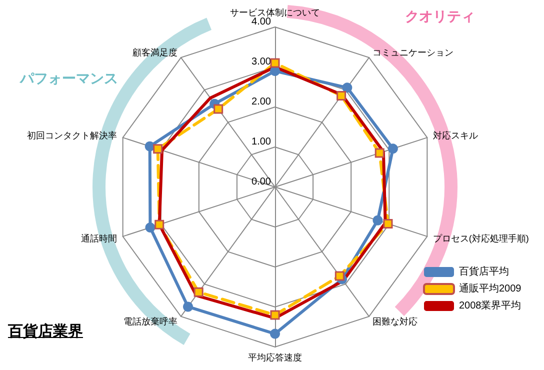 The image size is (544, 370). Describe the element at coordinates (72, 135) in the screenshot. I see `spoke-label: 初回コンタクト解決率` at that location.